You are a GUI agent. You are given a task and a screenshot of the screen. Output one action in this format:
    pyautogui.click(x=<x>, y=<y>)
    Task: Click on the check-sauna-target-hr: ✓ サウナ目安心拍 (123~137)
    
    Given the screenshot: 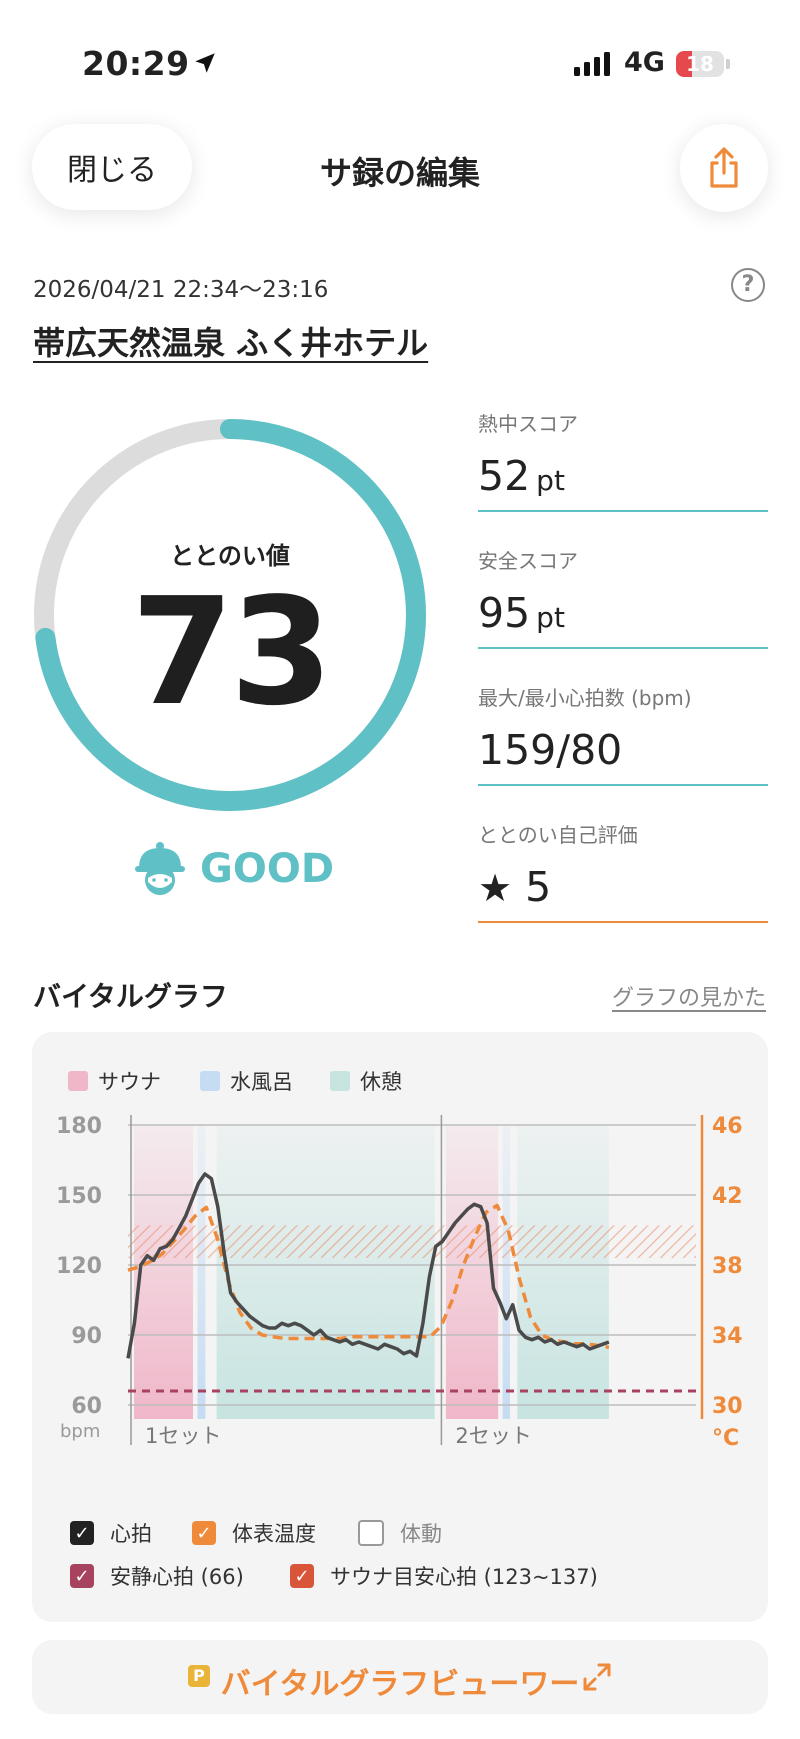 What is the action you would take?
    pyautogui.click(x=444, y=1576)
    